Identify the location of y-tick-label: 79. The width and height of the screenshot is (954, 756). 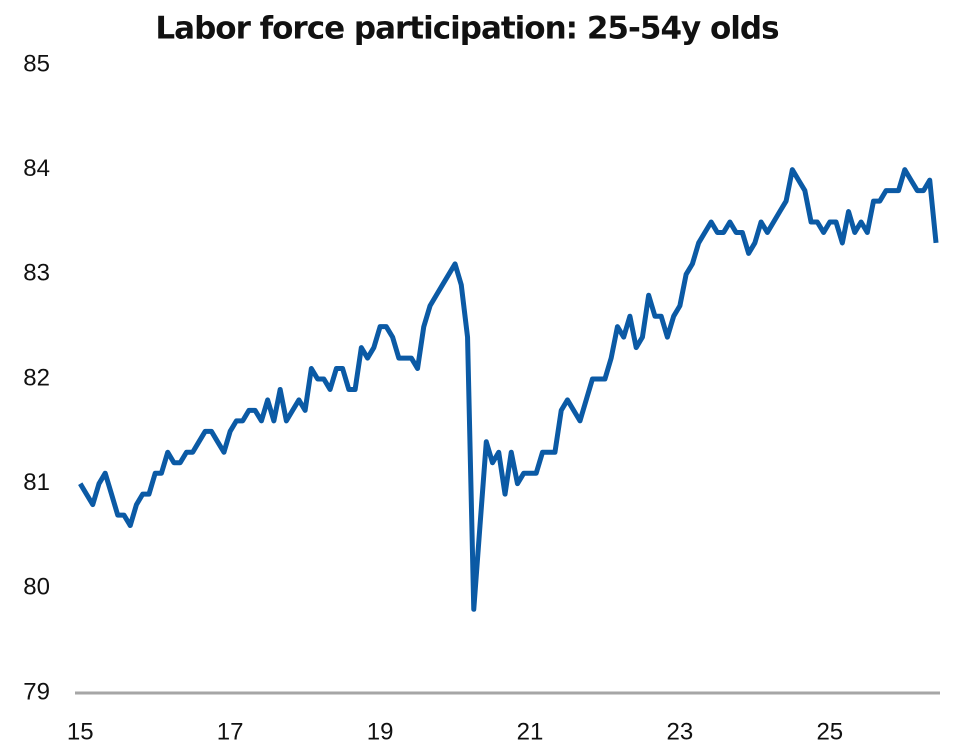
(36, 691).